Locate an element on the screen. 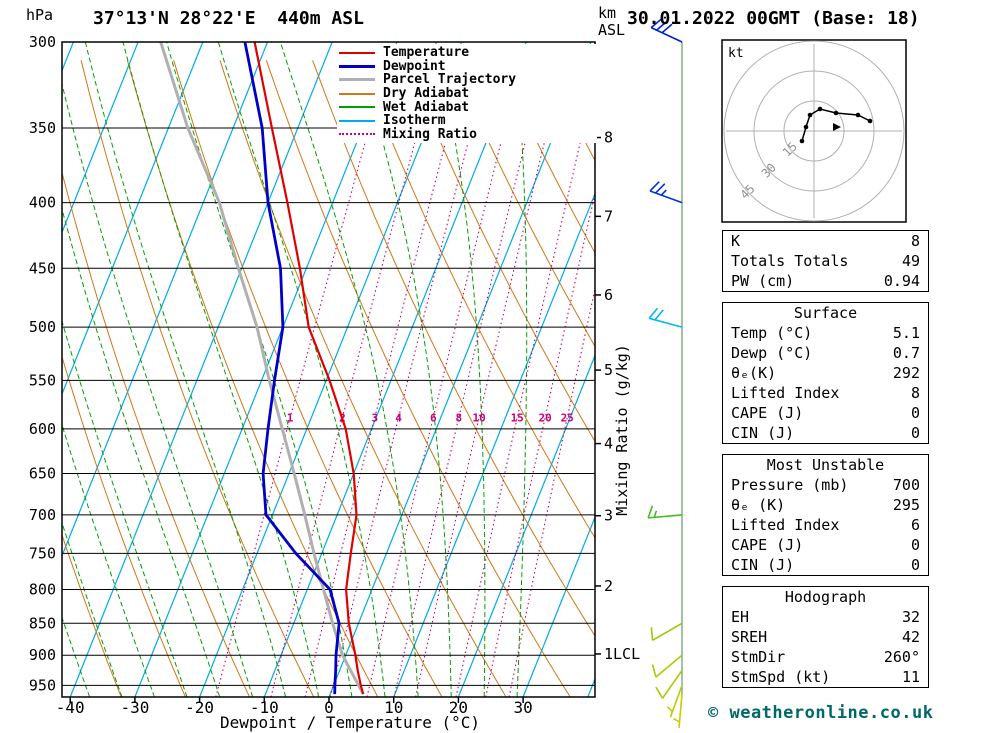 This screenshot has height=733, width=1000. km-tick-label: 1LCL is located at coordinates (622, 654).